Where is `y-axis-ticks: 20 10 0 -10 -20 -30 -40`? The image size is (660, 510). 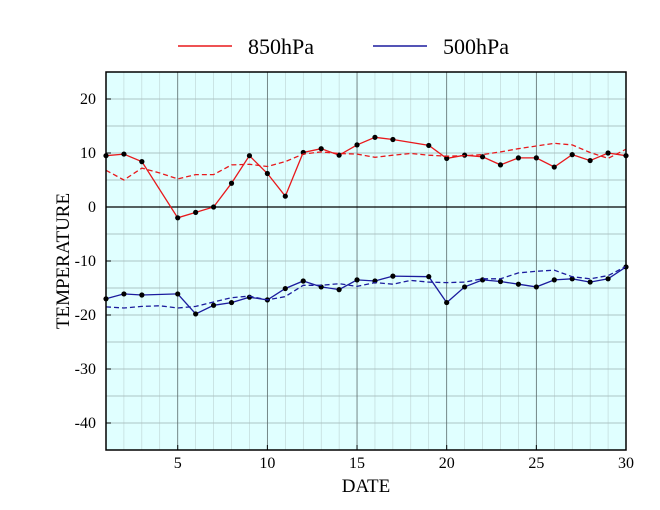
y-axis-ticks: 20 10 0 -10 -20 -30 -40 is located at coordinates (93, 261).